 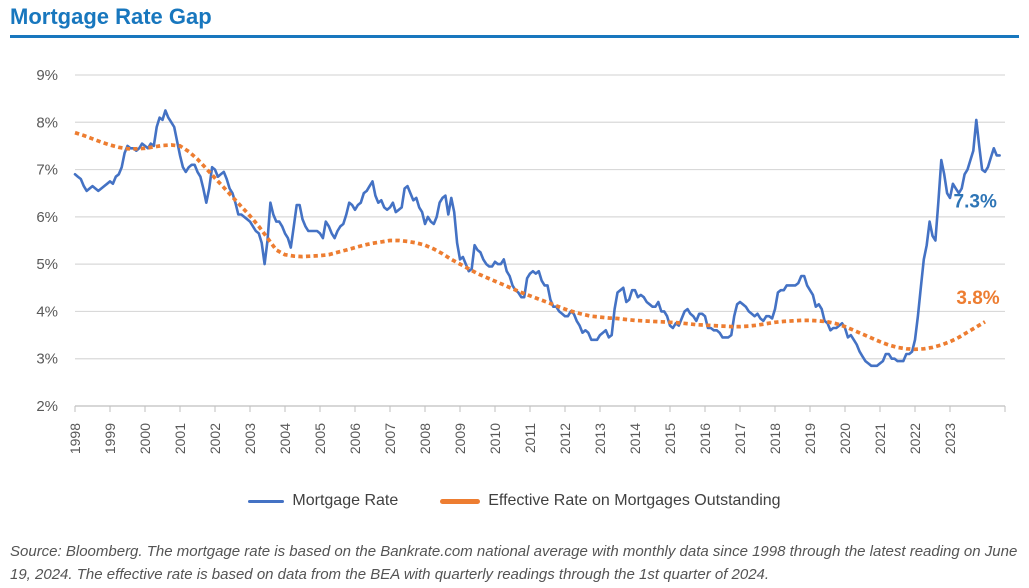 I want to click on x-tick-label: 2019, so click(x=810, y=438).